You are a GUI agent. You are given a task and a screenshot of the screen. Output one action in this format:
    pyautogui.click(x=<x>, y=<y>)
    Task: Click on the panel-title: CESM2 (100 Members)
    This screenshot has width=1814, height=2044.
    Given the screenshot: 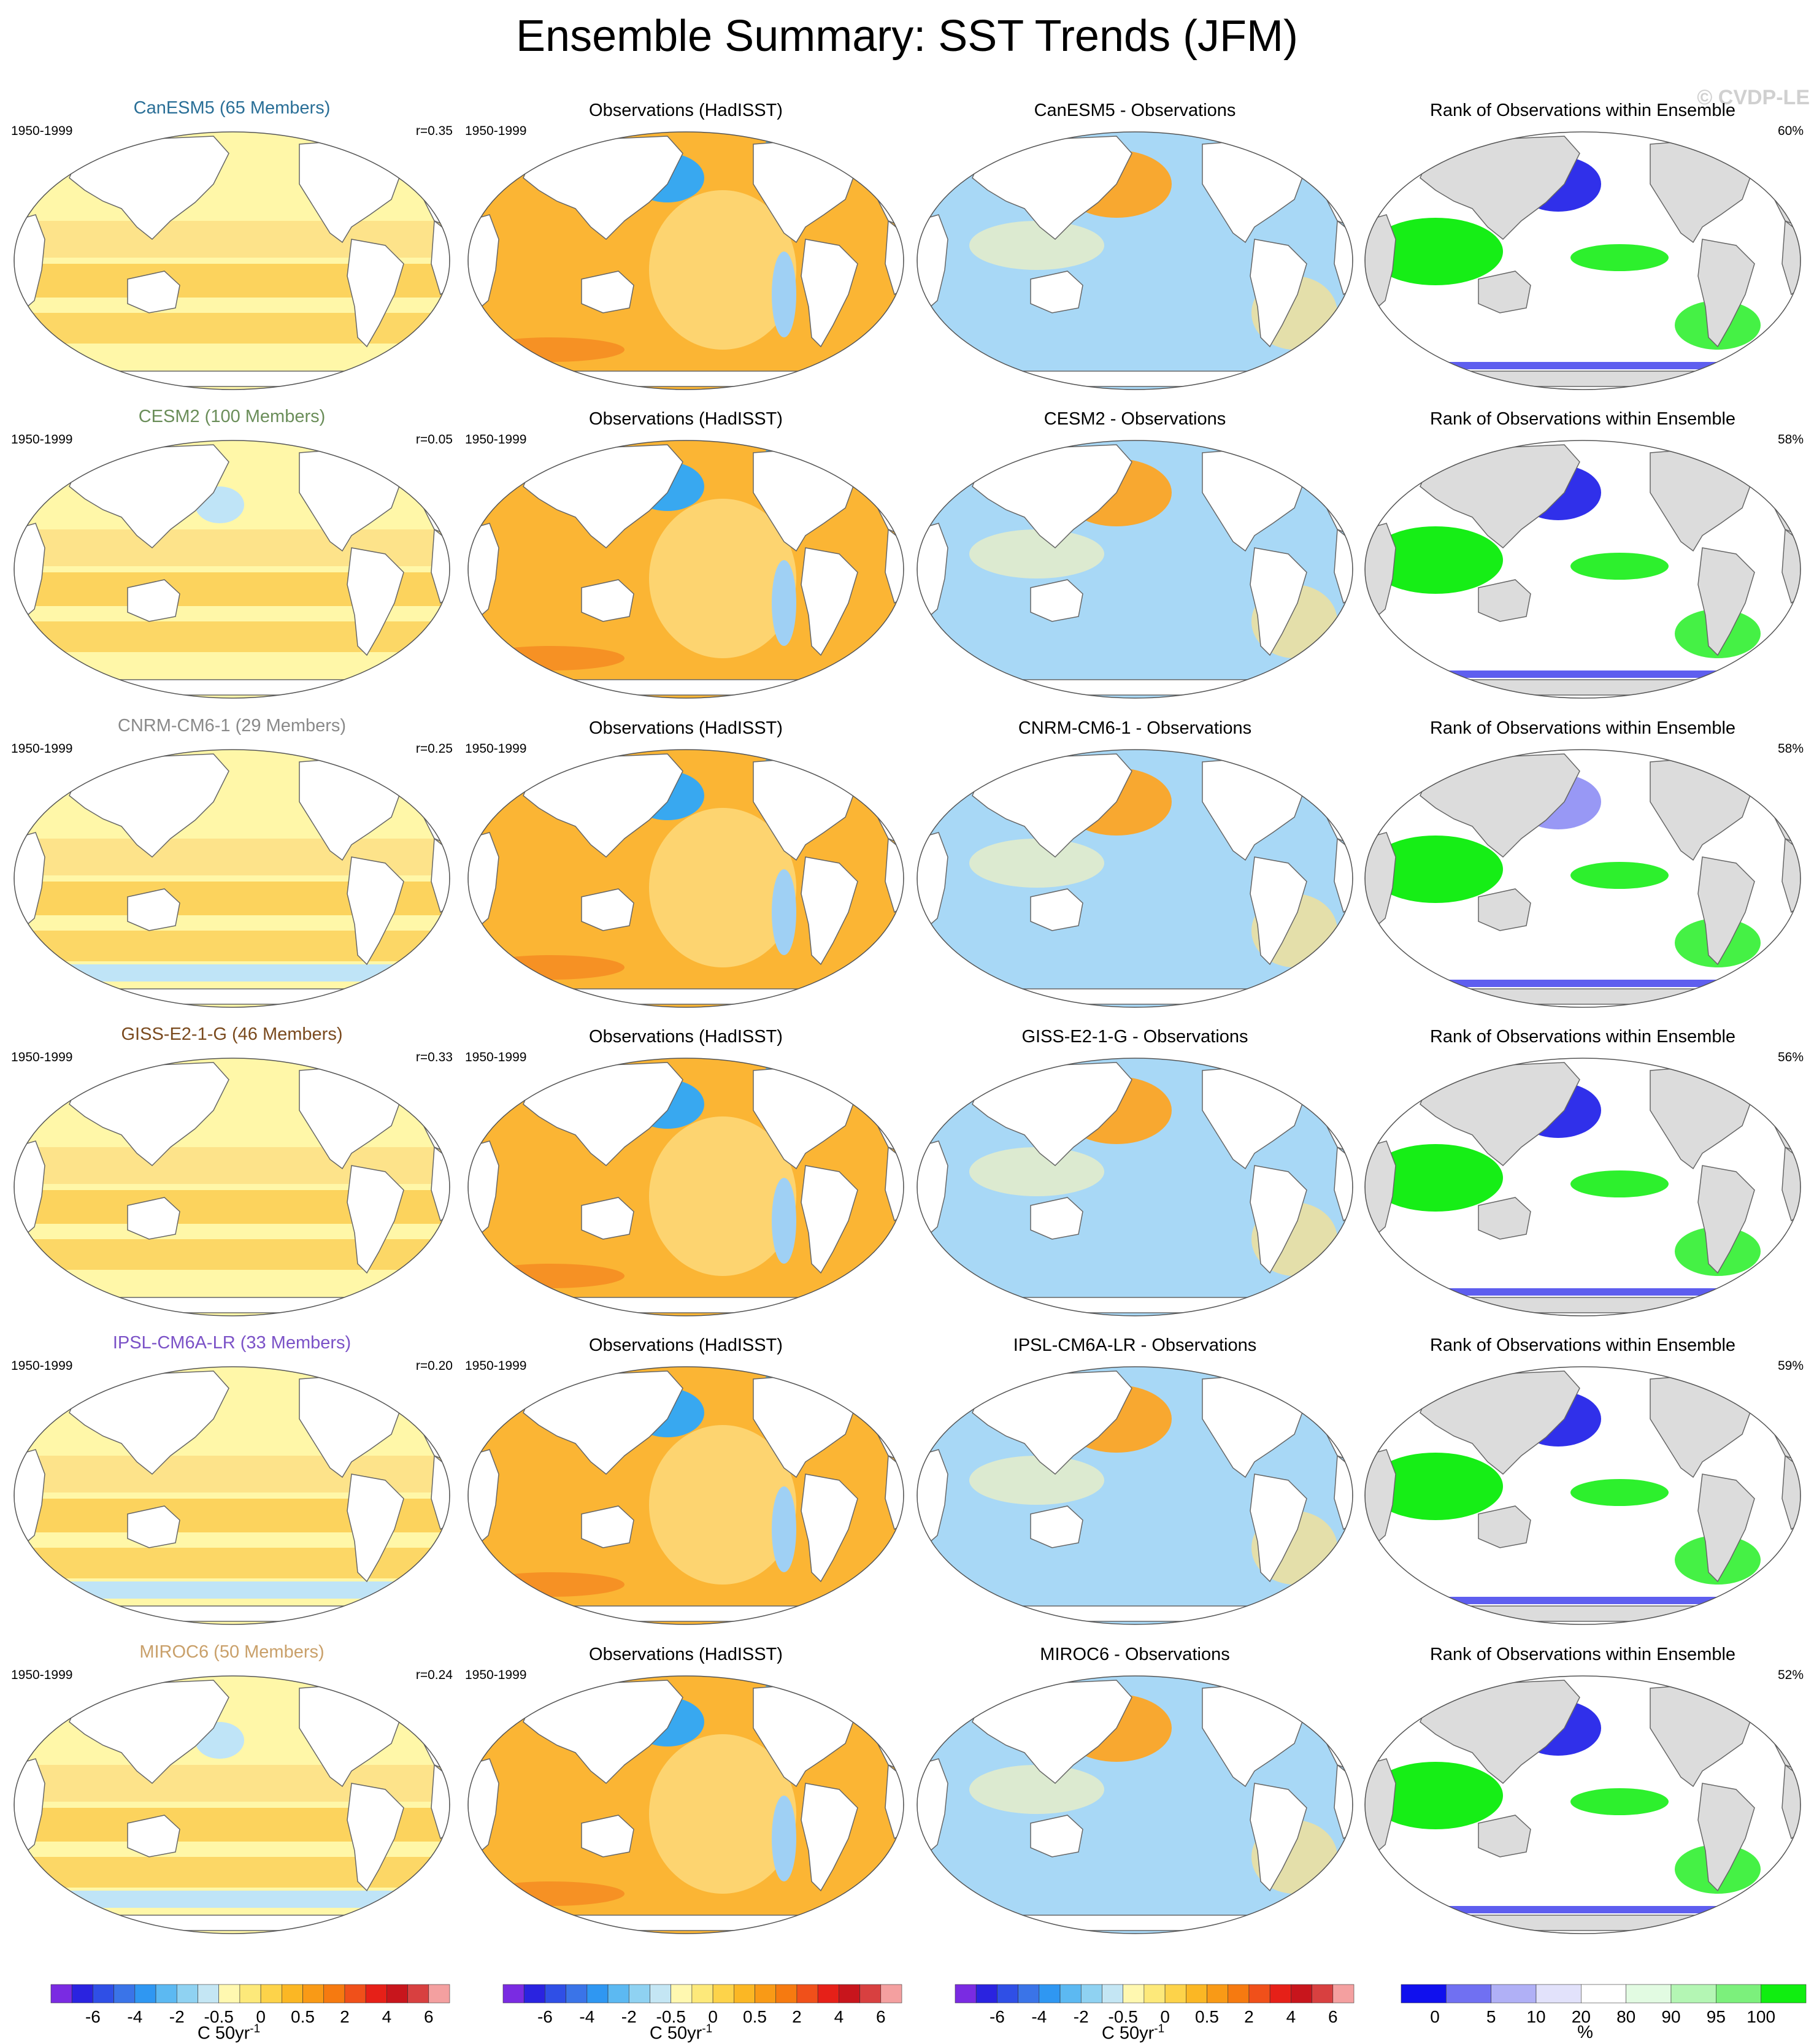 What is the action you would take?
    pyautogui.click(x=232, y=417)
    